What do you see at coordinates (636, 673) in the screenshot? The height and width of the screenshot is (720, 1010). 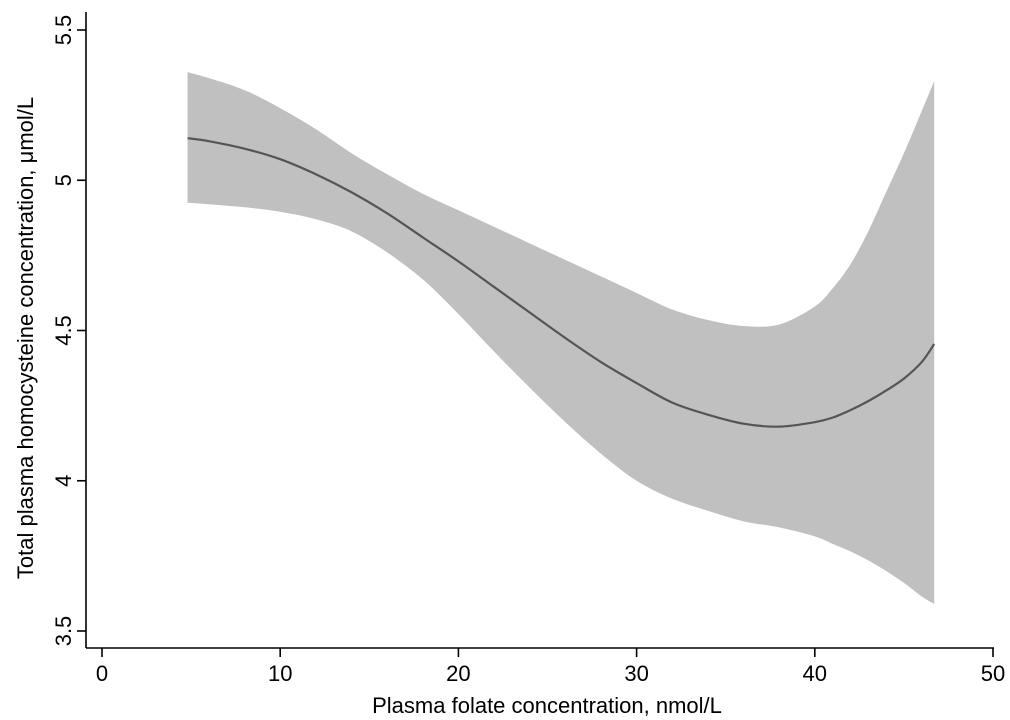 I see `x-tick-label: 30` at bounding box center [636, 673].